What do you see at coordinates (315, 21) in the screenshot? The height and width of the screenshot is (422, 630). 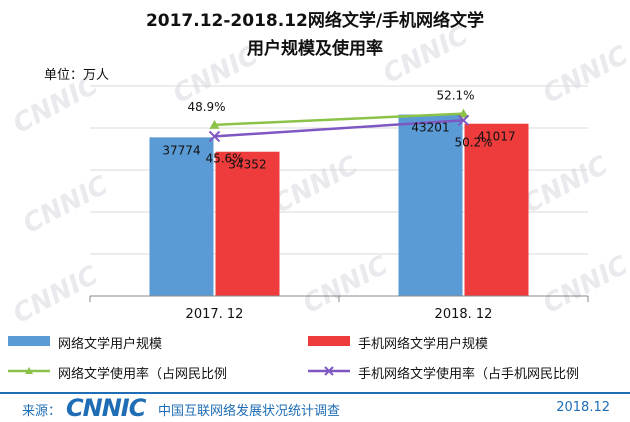 I see `chart-title-line1: 2017.12-2018.12网络文学/手机网络文学` at bounding box center [315, 21].